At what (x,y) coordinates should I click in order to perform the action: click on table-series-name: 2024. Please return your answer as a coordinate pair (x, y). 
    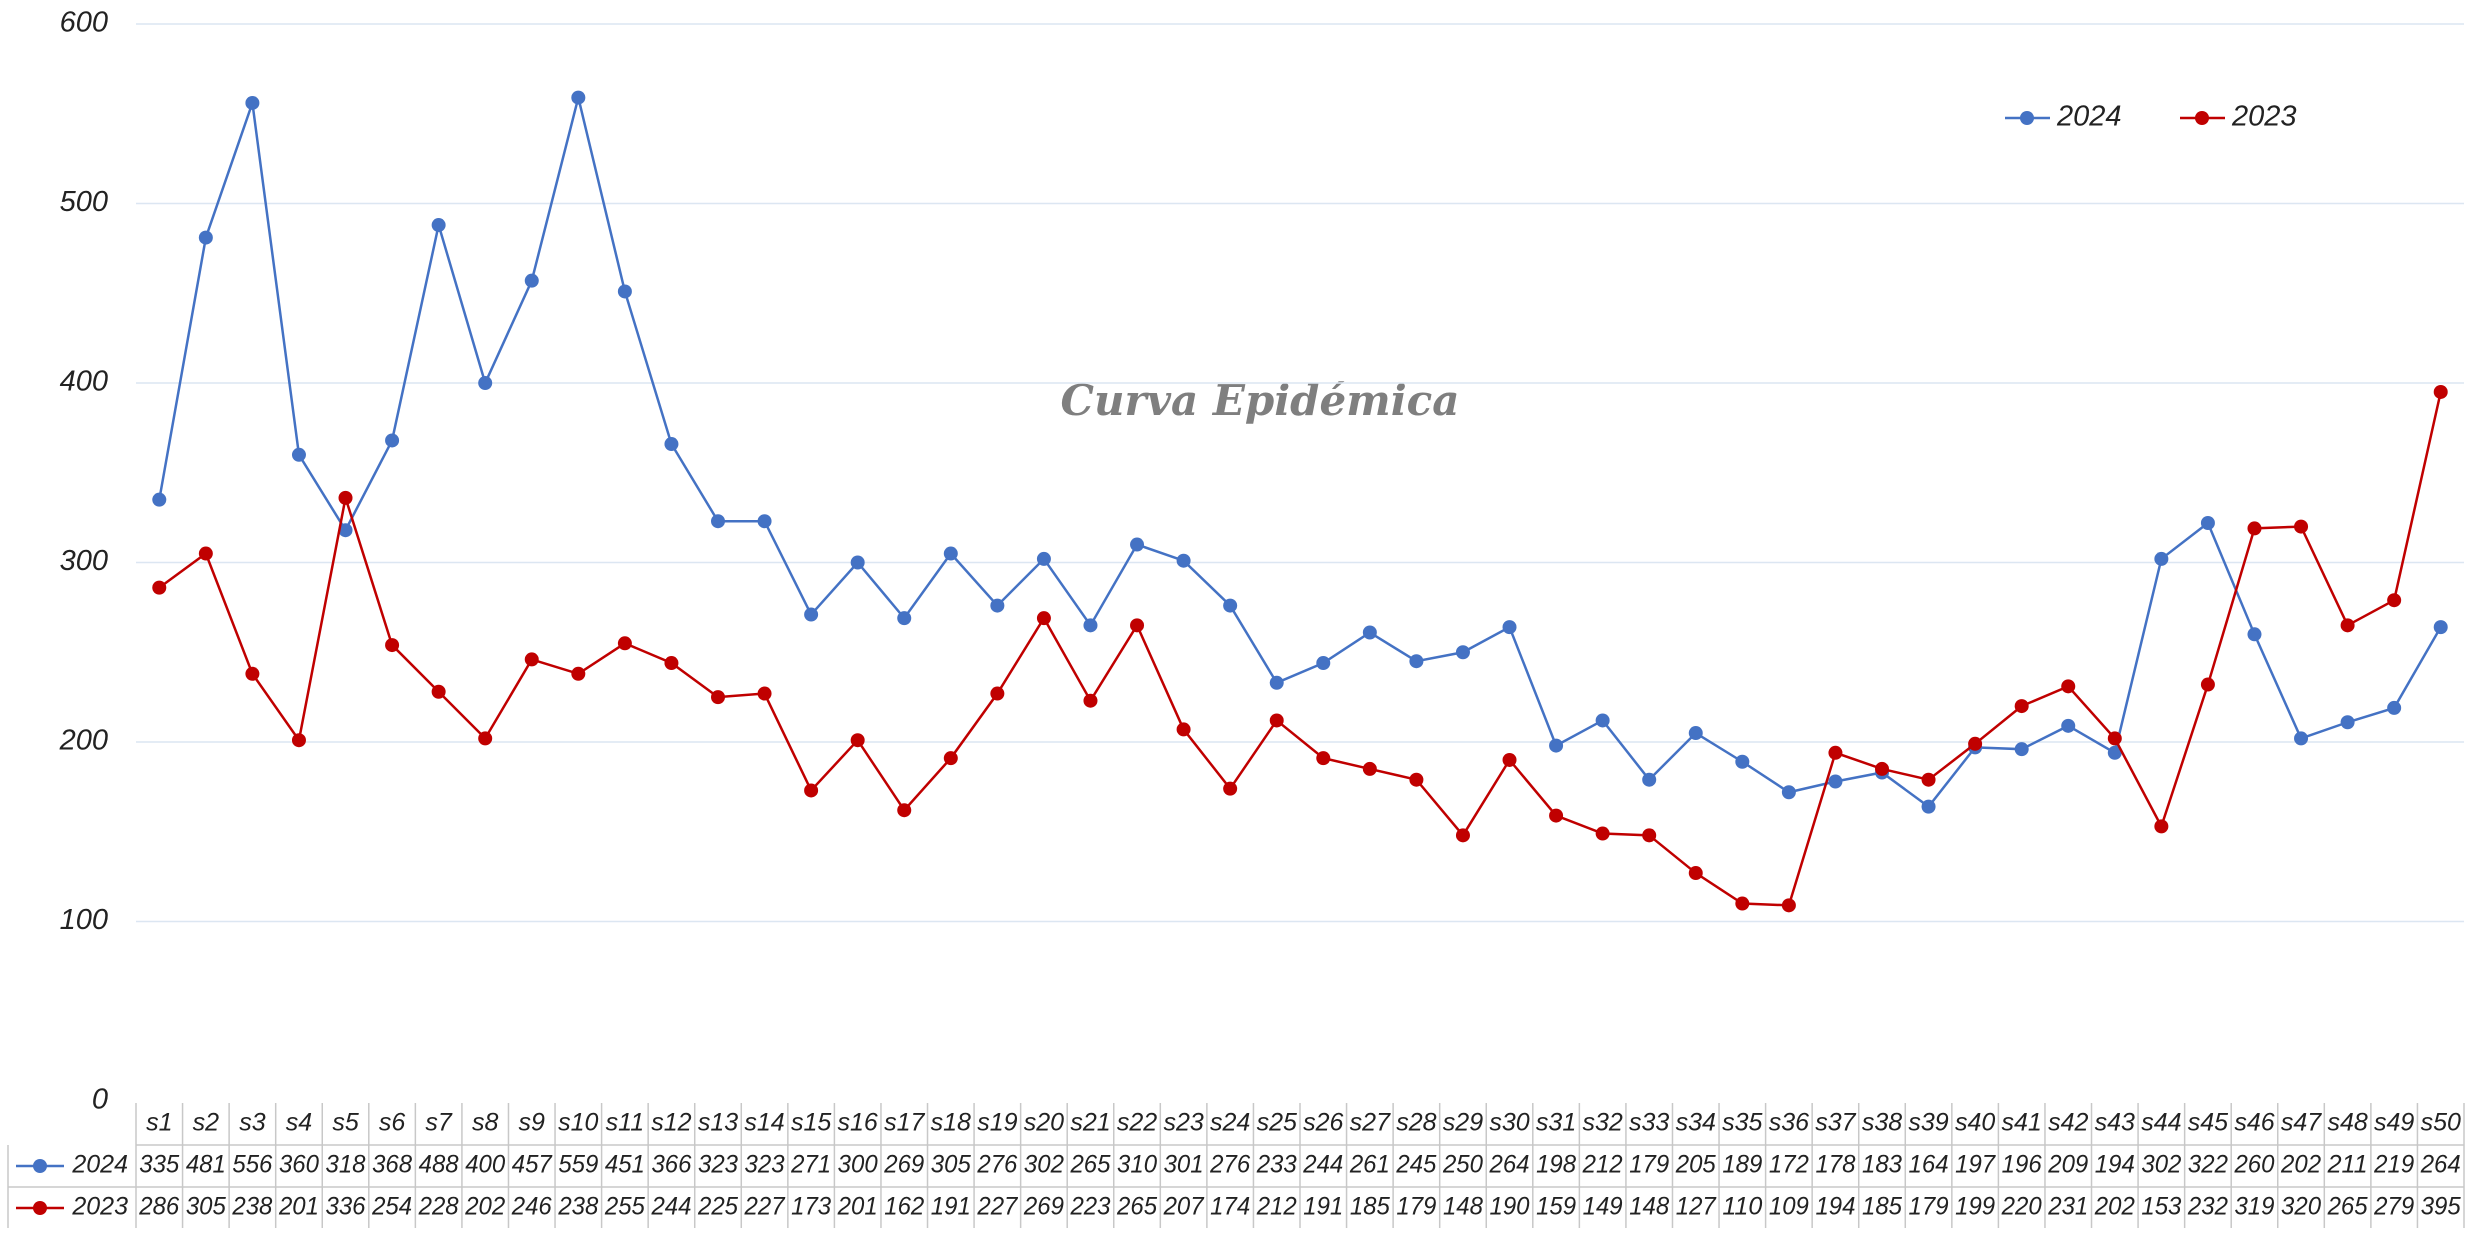
    Looking at the image, I should click on (99, 1165).